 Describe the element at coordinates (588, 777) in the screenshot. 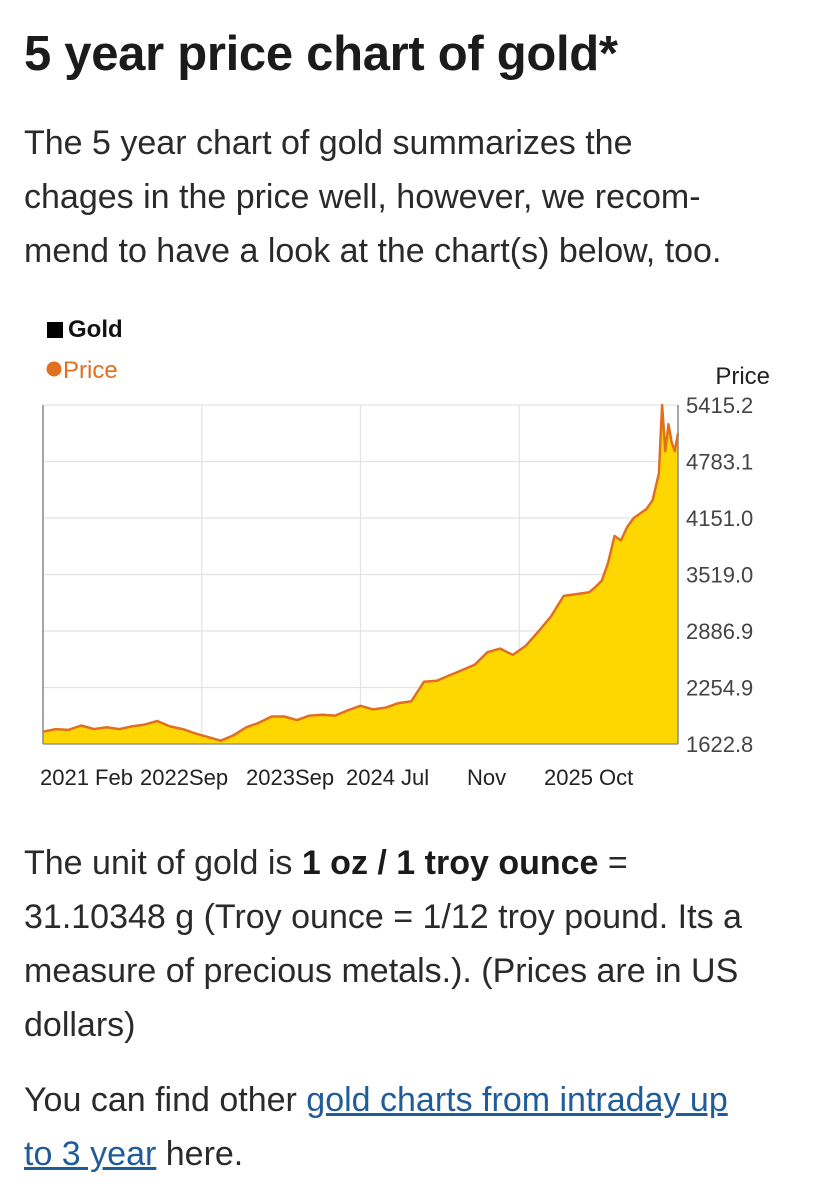

I see `x-tick-label: 2025 Oct` at that location.